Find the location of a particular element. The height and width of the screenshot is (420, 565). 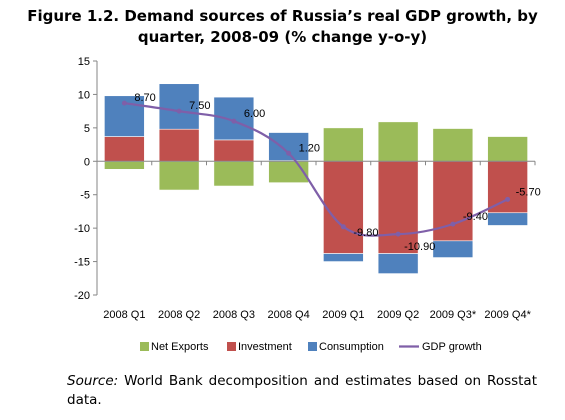

gdp-data-label: -9.80 is located at coordinates (365, 233).